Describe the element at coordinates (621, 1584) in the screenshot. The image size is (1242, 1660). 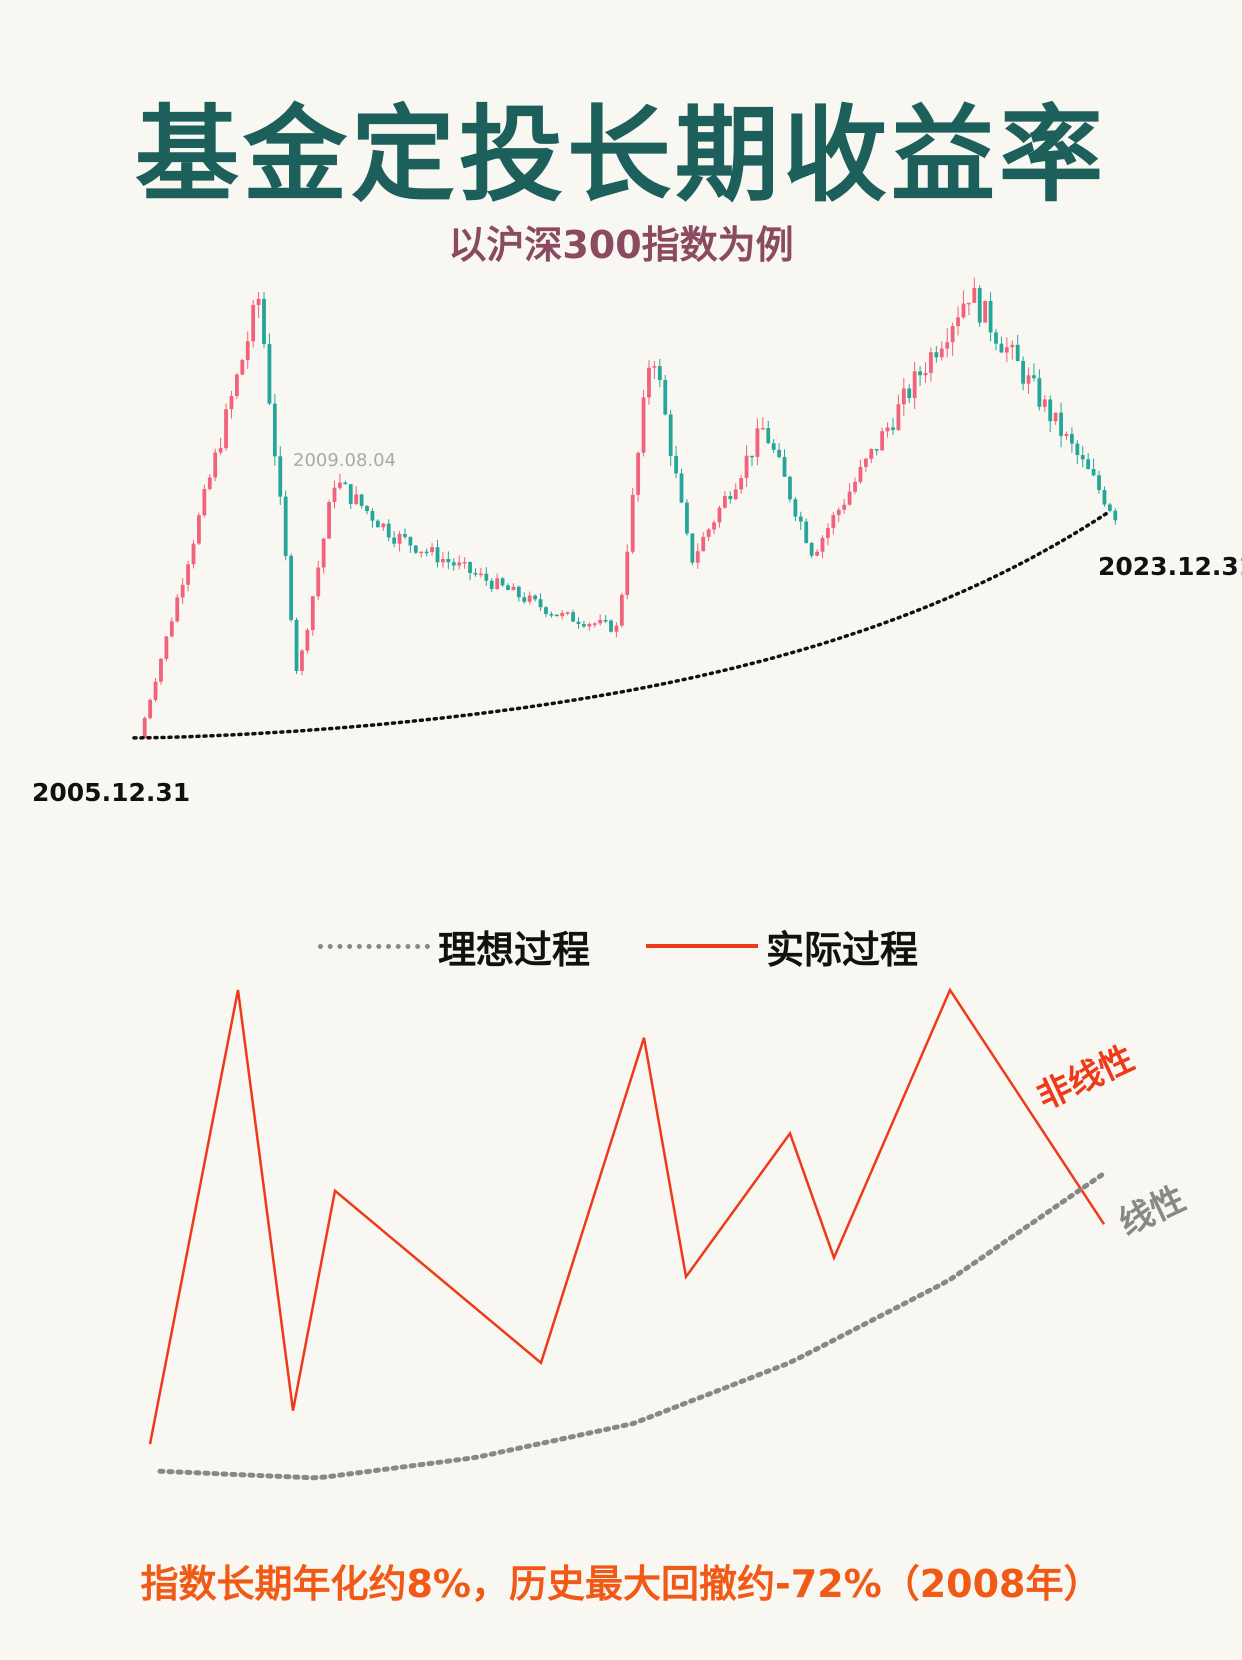
I see `footer-note: 指数长期年化约8%，历史最大回撤约-72%（2008年）` at that location.